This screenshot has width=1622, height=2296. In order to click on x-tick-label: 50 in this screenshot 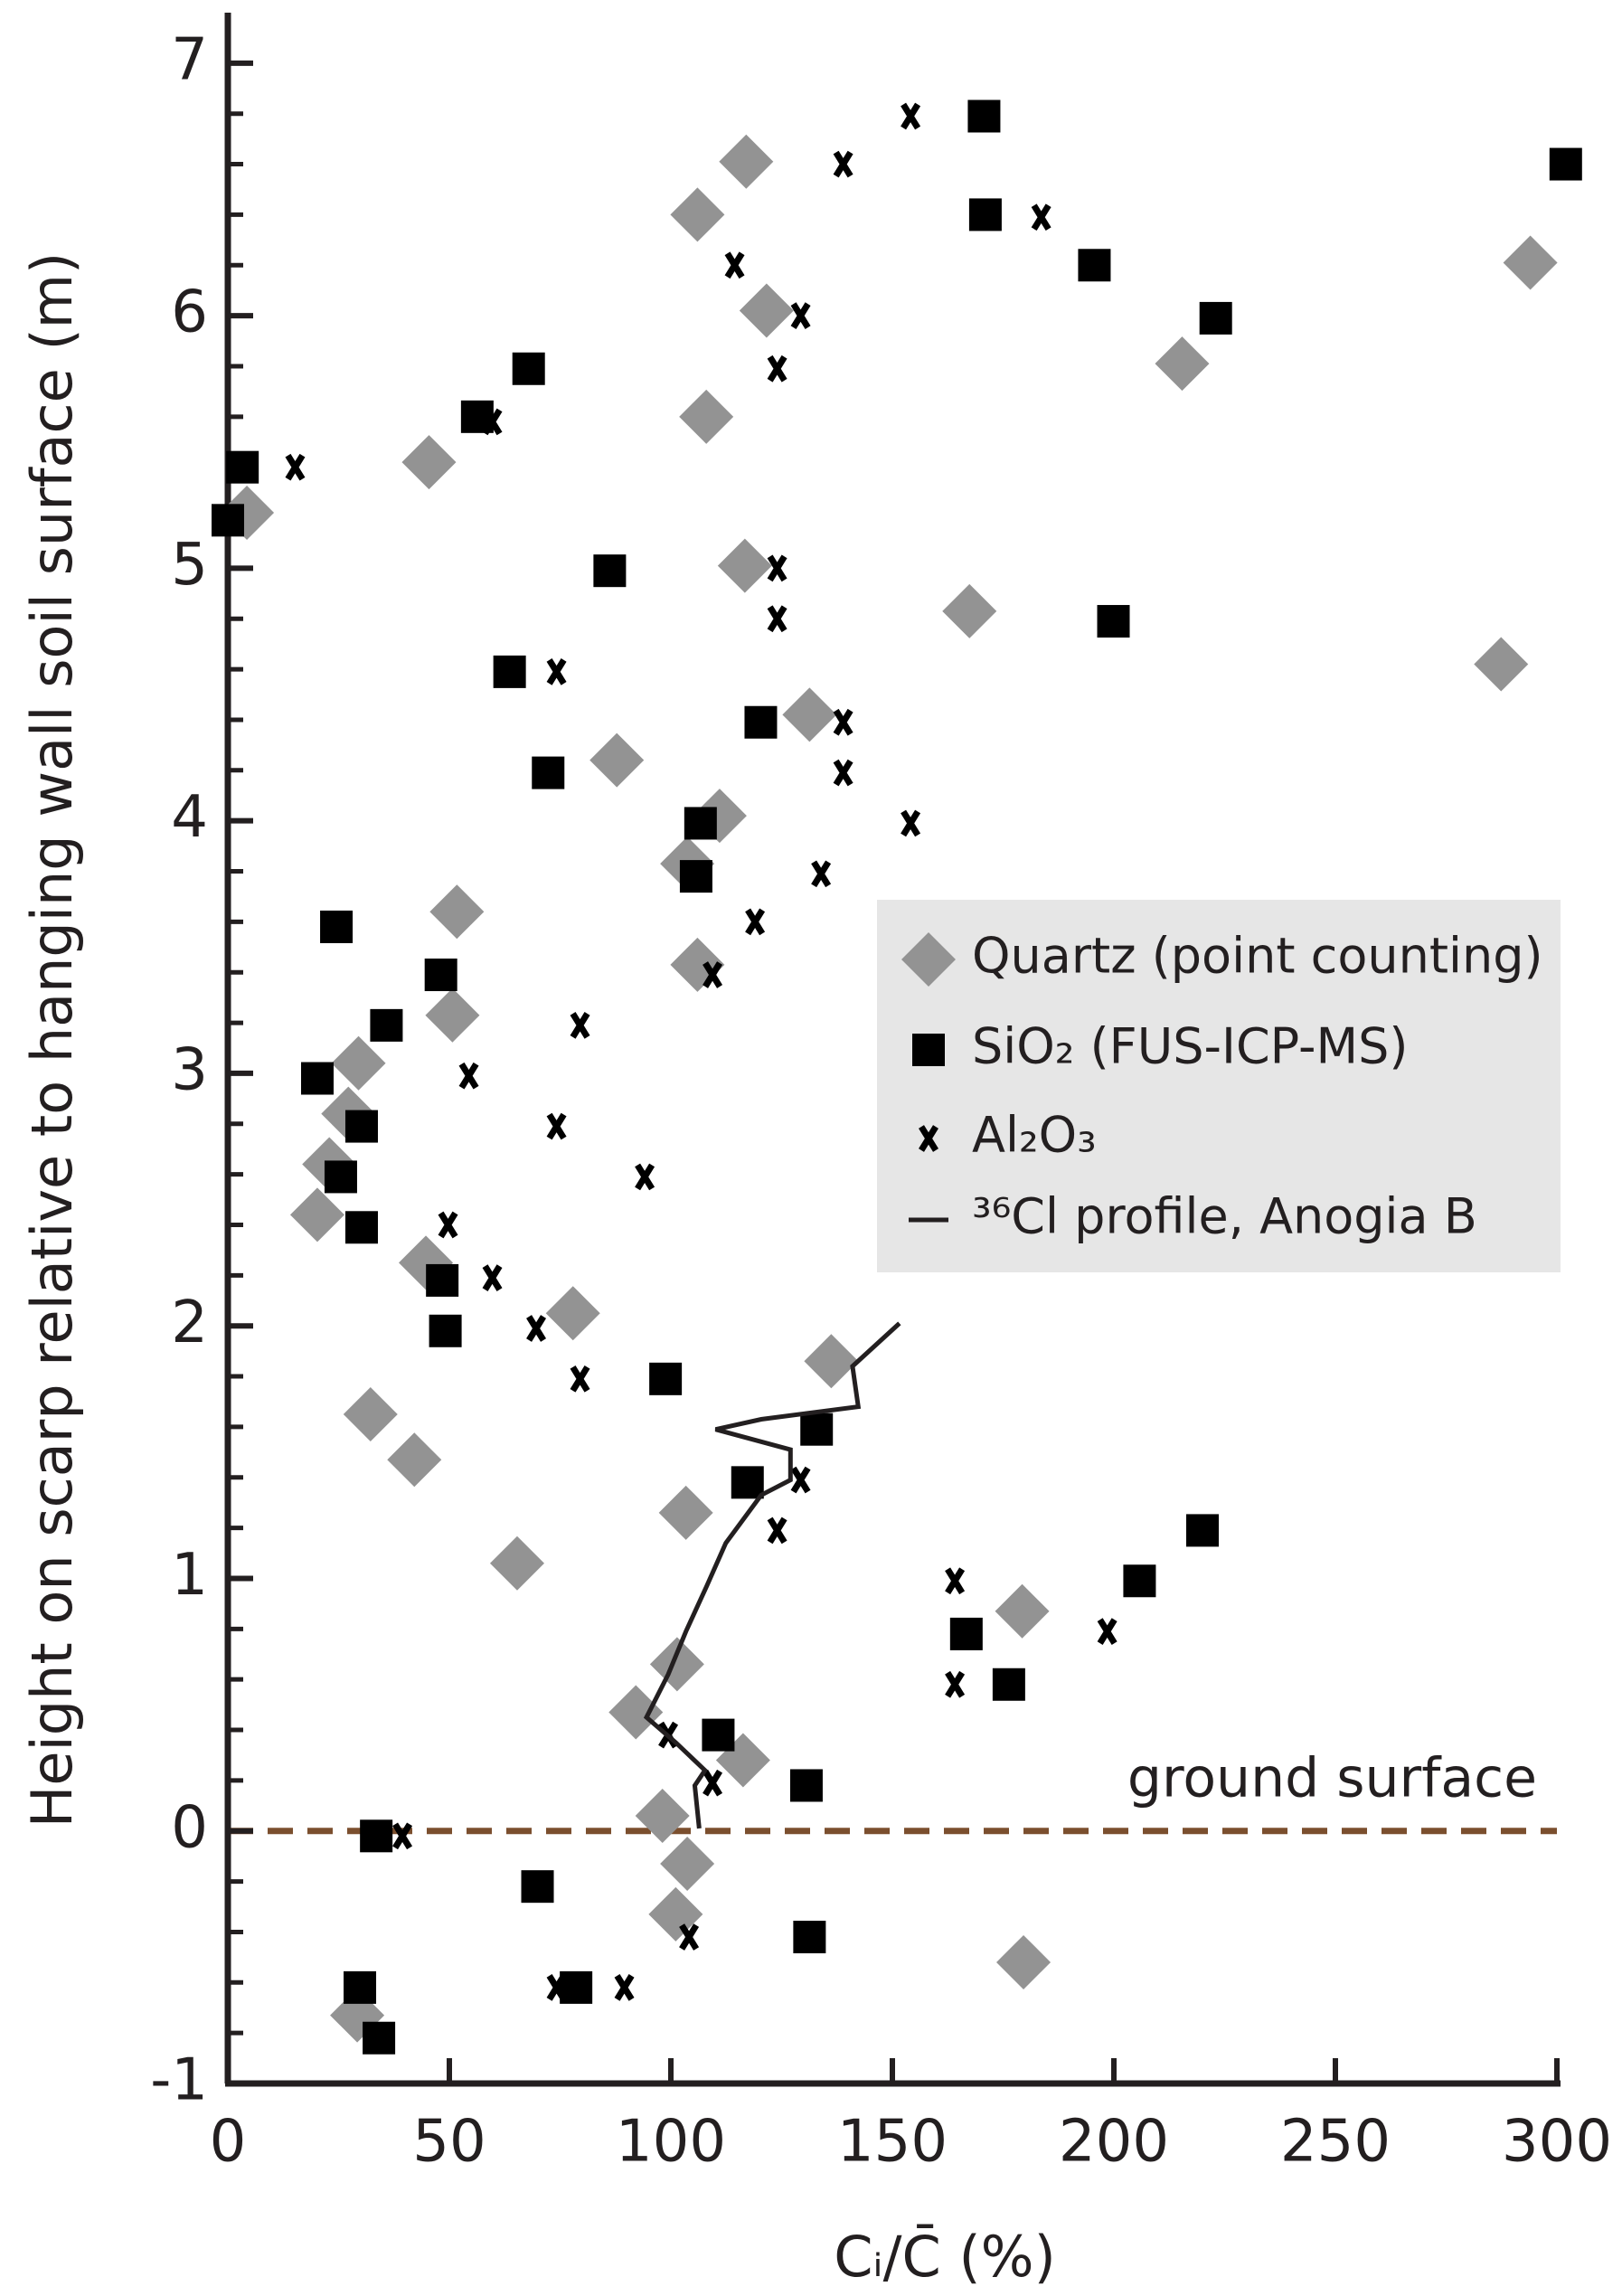, I will do `click(449, 2142)`.